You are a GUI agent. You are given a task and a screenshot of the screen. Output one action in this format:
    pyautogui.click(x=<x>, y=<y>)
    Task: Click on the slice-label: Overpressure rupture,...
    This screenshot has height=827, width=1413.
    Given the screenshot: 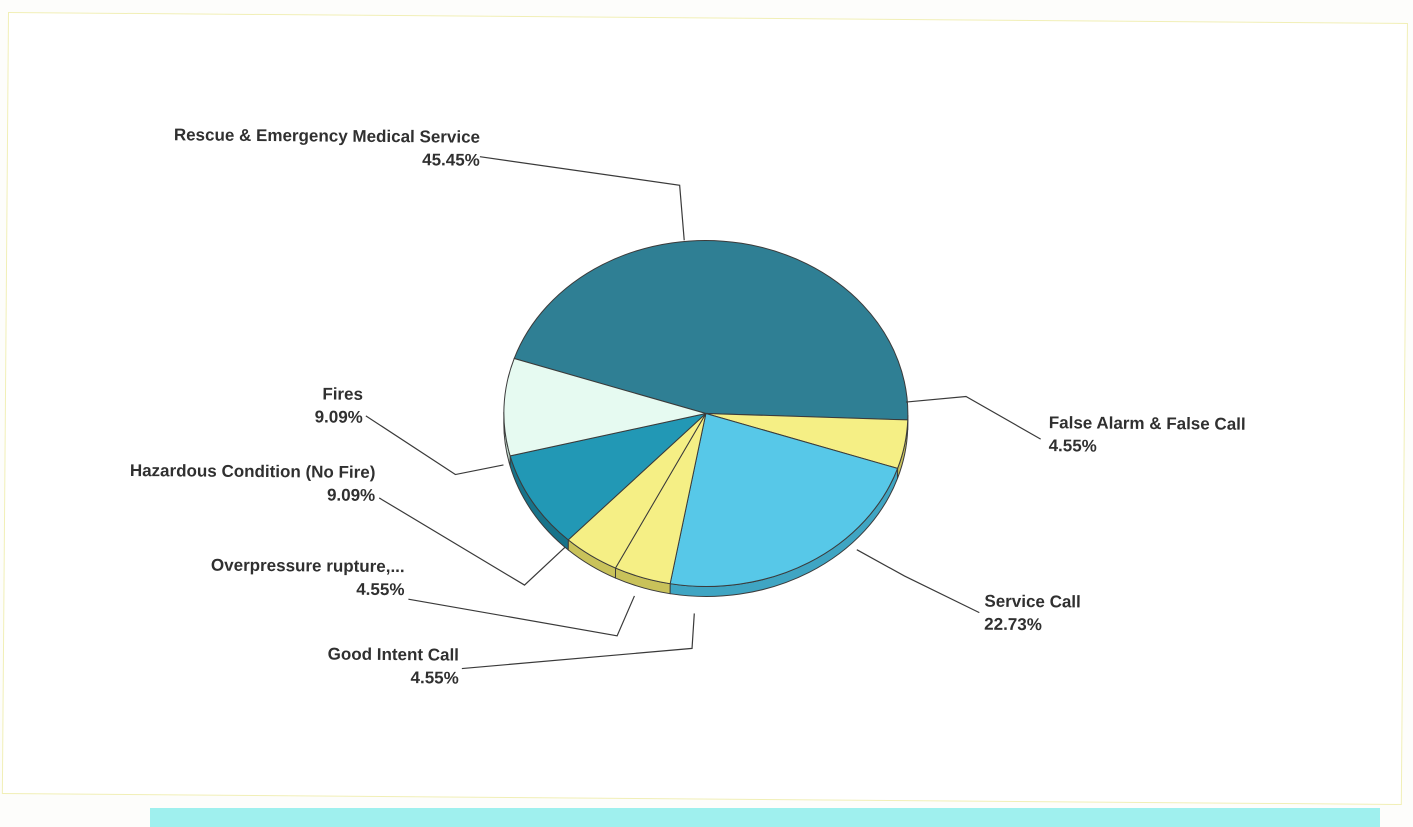 What is the action you would take?
    pyautogui.click(x=308, y=566)
    